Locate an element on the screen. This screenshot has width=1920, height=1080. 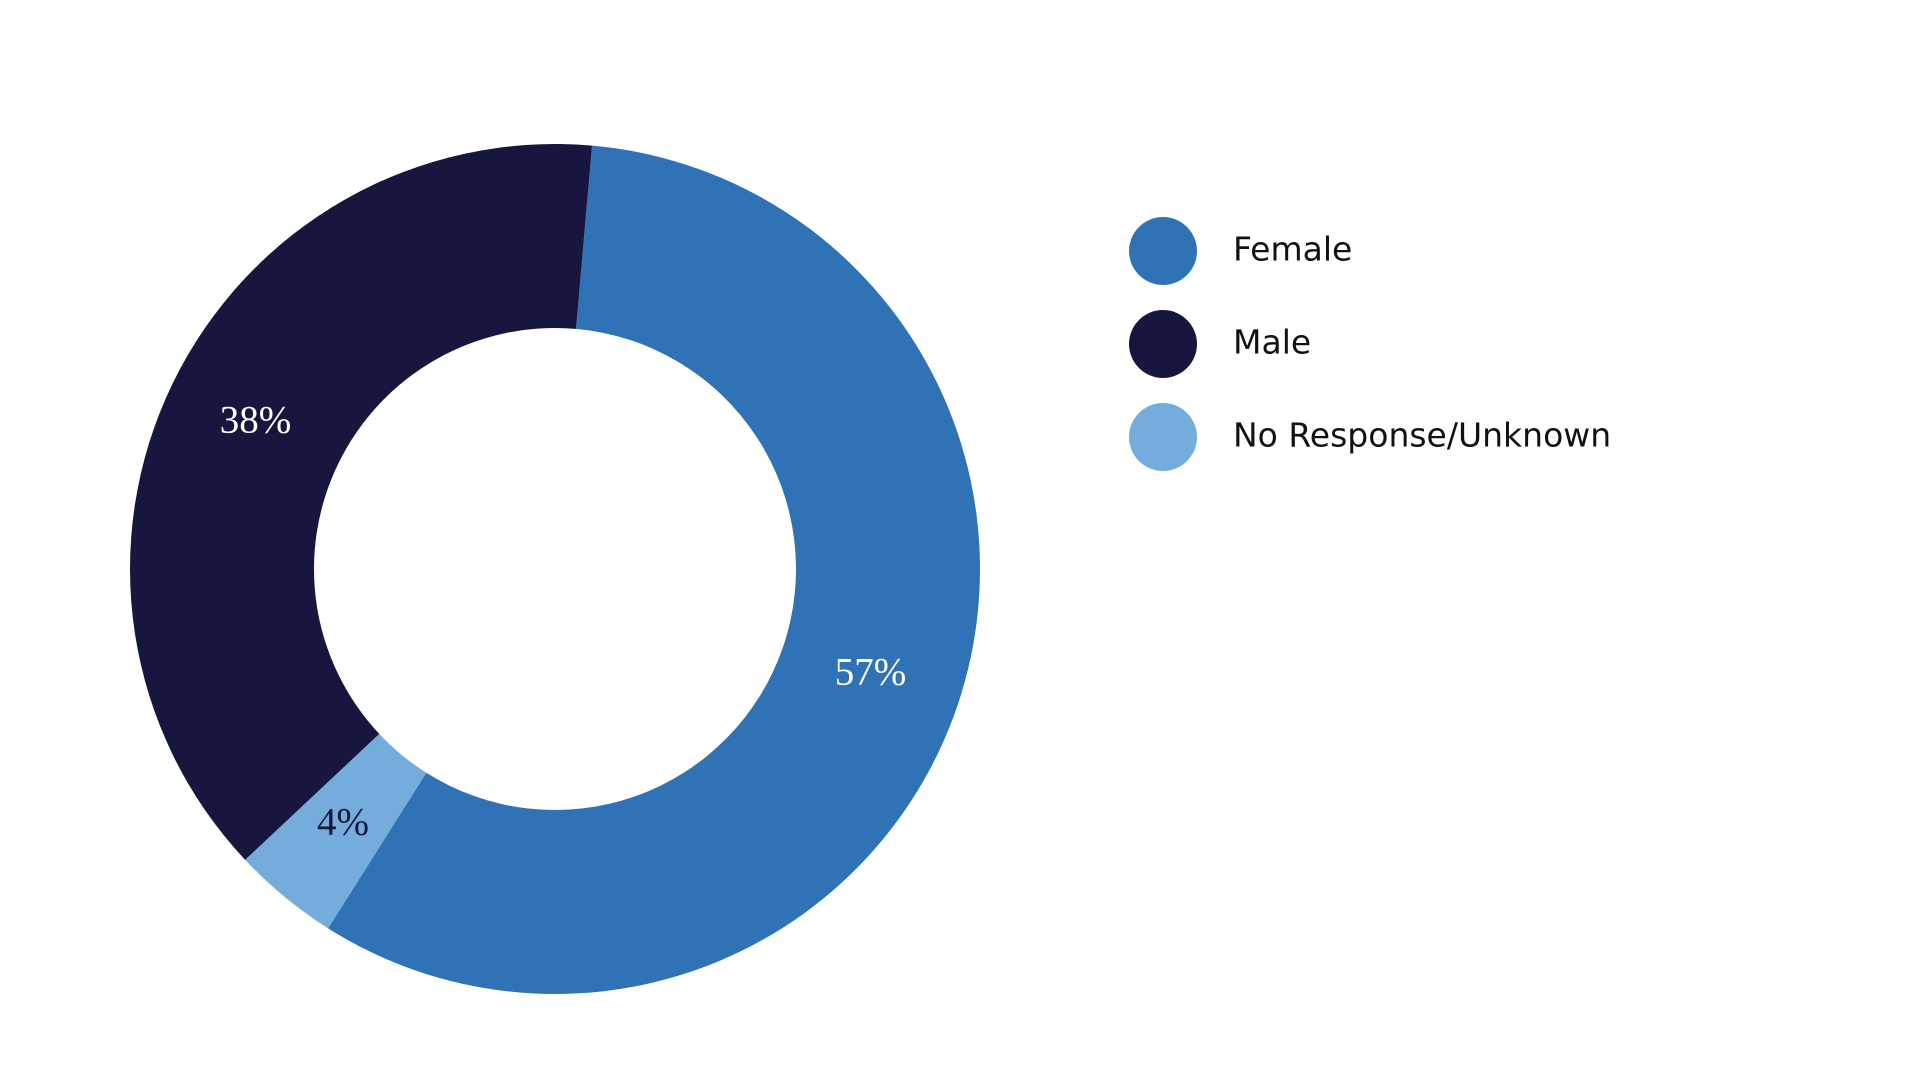
donut-segment is located at coordinates (336, 831).